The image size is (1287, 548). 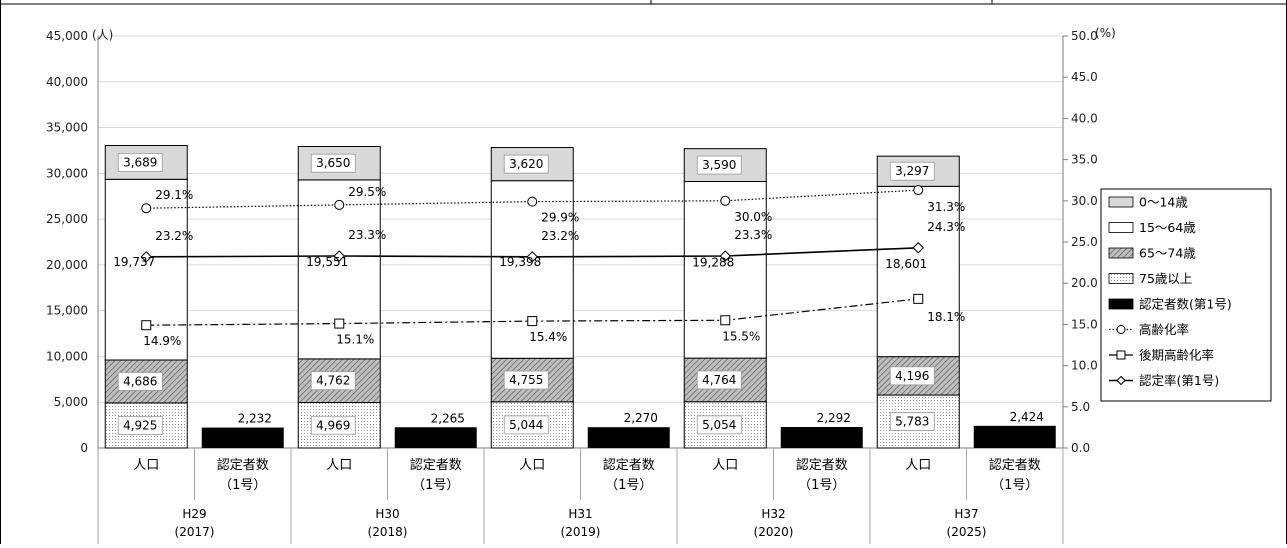 What do you see at coordinates (713, 262) in the screenshot?
I see `segment-label: 19,288` at bounding box center [713, 262].